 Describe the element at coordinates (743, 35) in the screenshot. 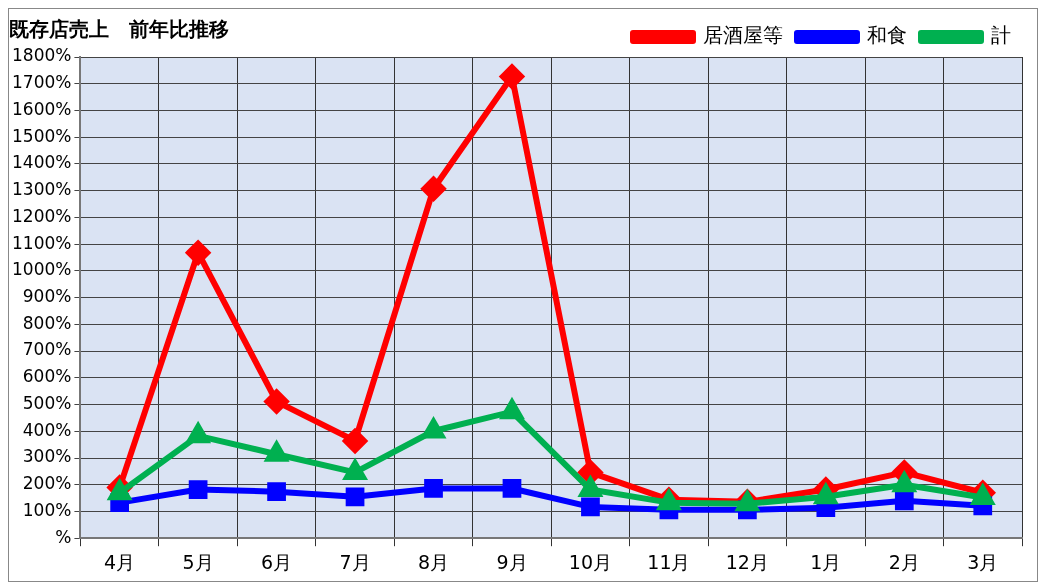

I see `legend-label: 居酒屋等` at that location.